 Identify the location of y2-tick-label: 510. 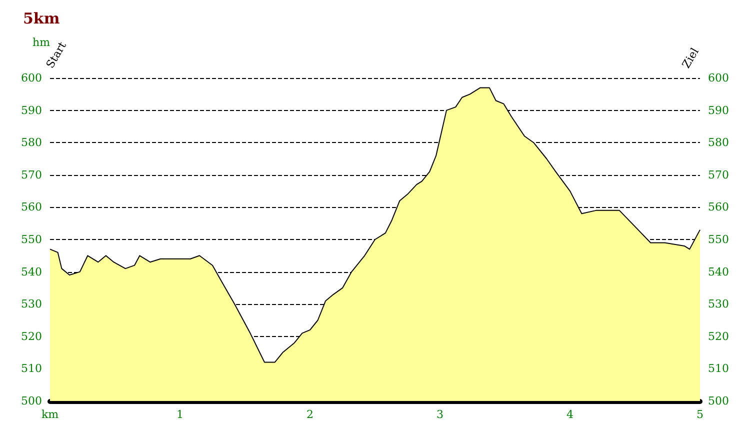
(718, 369).